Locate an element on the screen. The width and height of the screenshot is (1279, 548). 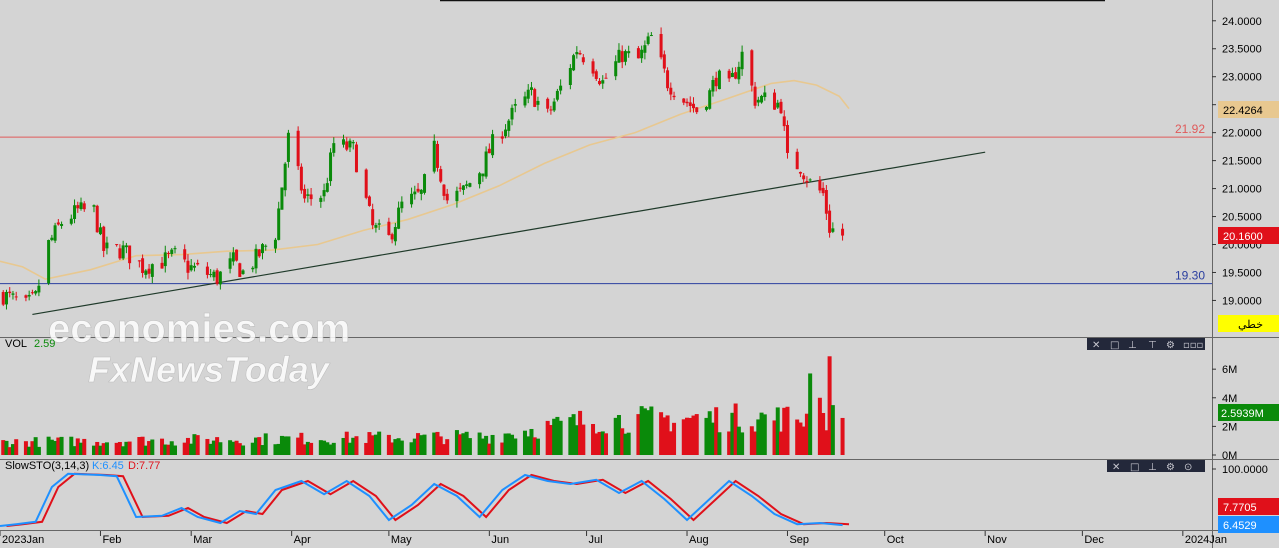
time-tick-label: Nov is located at coordinates (997, 540).